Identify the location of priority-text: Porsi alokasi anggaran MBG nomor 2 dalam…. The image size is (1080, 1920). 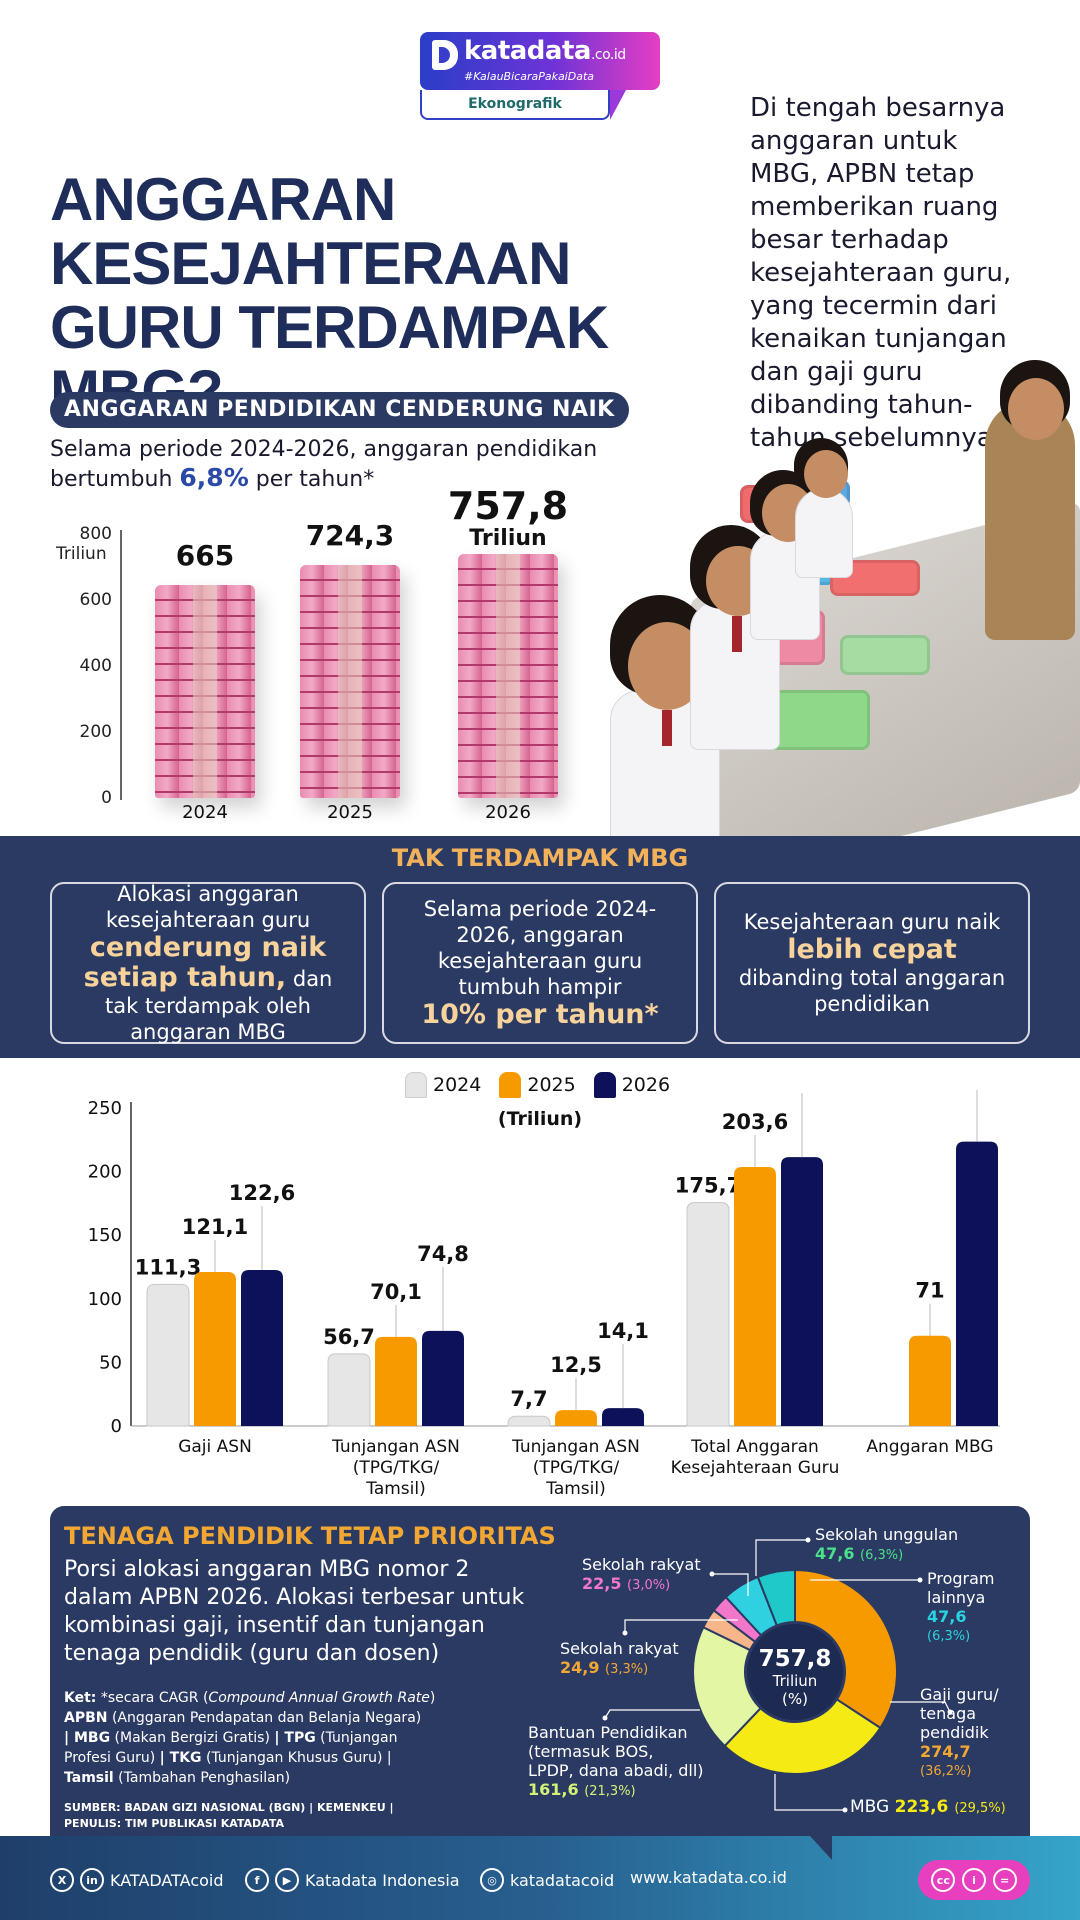
(294, 1611).